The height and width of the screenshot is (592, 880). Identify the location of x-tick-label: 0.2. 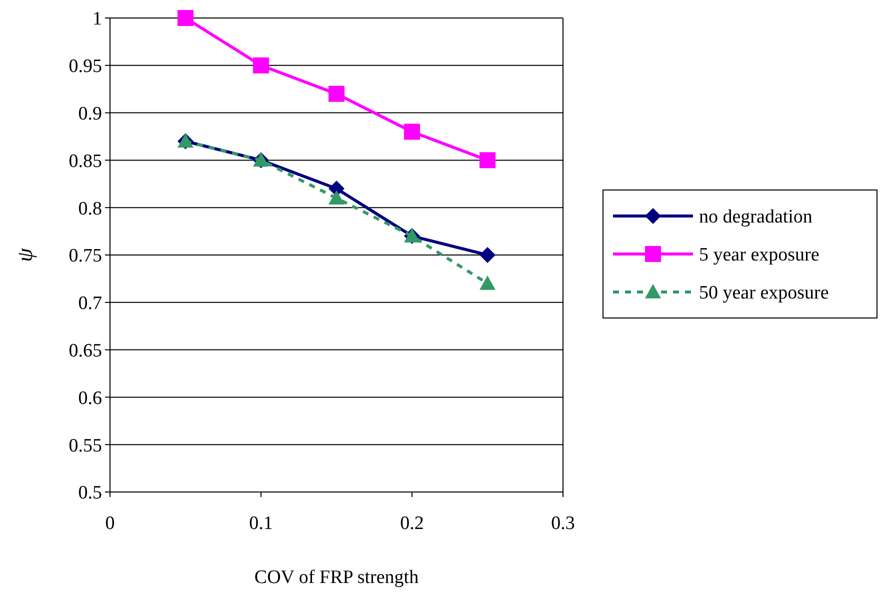
(412, 523).